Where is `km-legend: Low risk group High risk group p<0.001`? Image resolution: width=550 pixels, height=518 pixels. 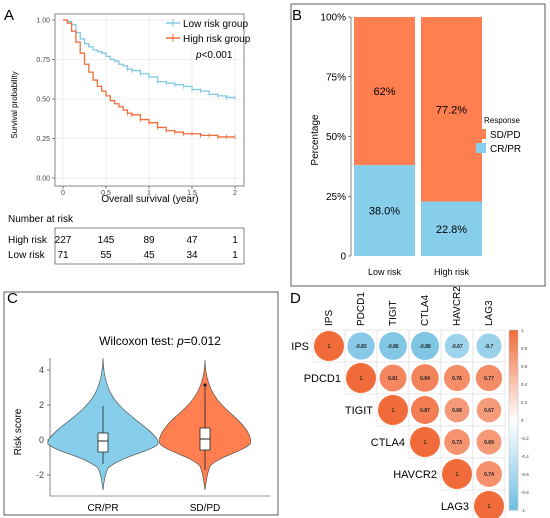 km-legend: Low risk group High risk group p<0.001 is located at coordinates (208, 40).